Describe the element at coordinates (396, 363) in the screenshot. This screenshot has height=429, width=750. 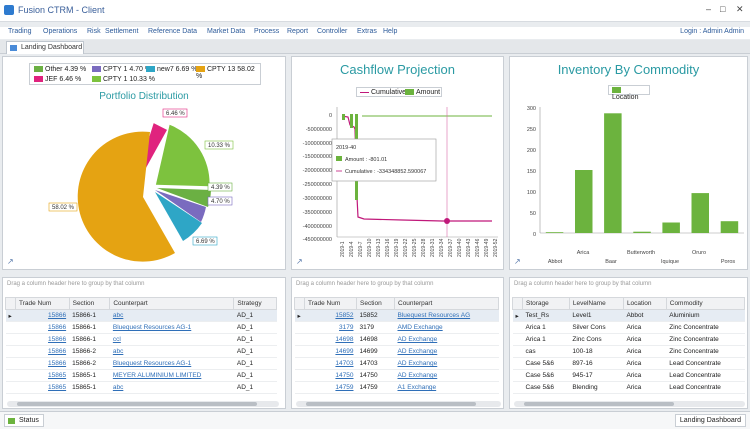
I see `table-row: 14703 14703 AD Exchange` at that location.